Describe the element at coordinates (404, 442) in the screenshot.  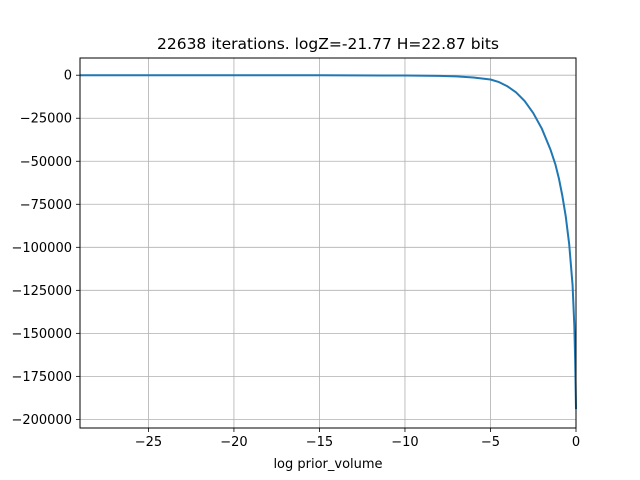
I see `x-tick-label: −10` at that location.